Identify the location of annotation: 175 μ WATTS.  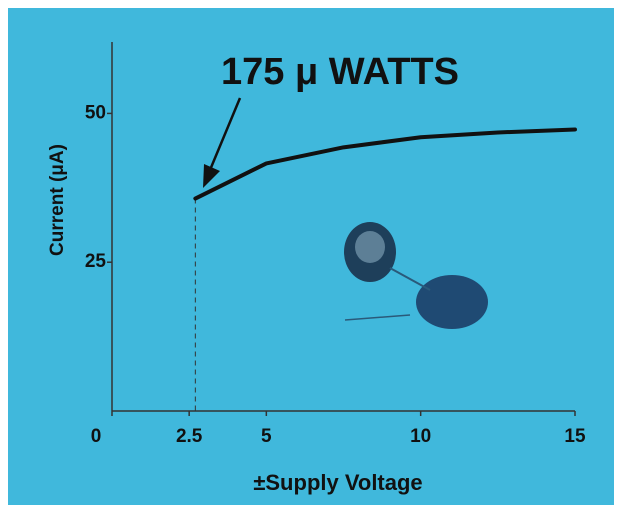
(340, 72).